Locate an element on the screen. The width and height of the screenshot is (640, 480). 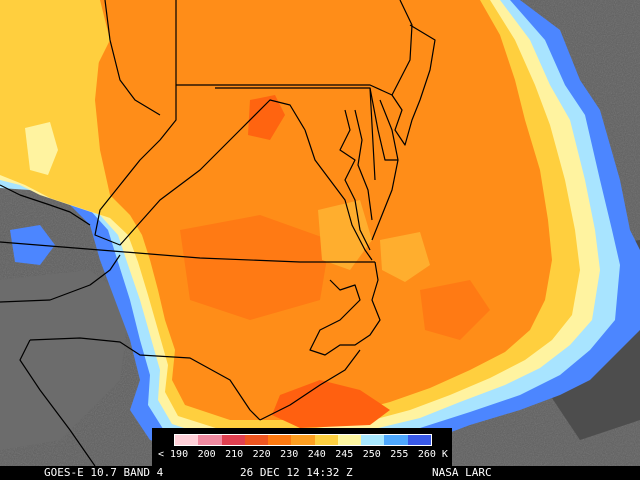
ky-border is located at coordinates (45, 205).